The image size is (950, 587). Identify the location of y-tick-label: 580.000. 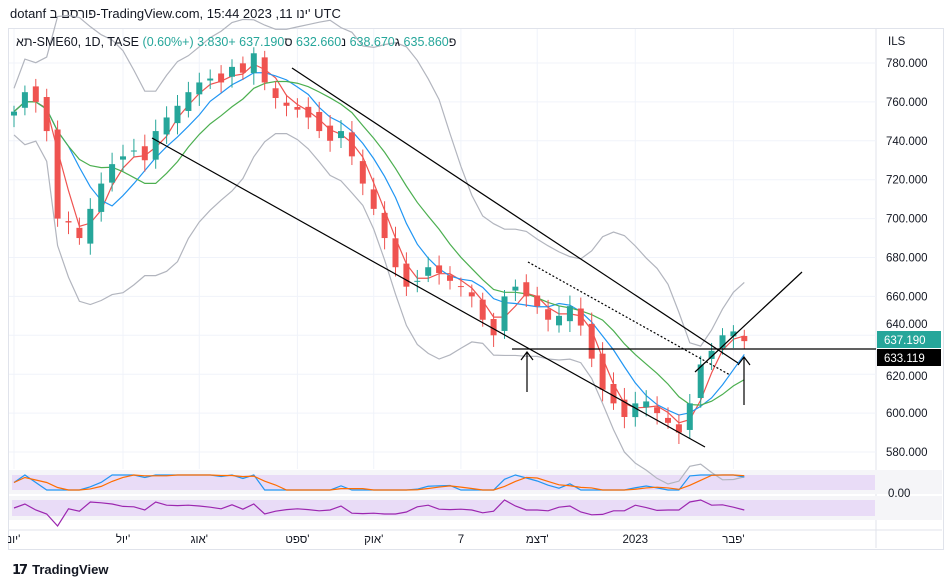
(907, 453).